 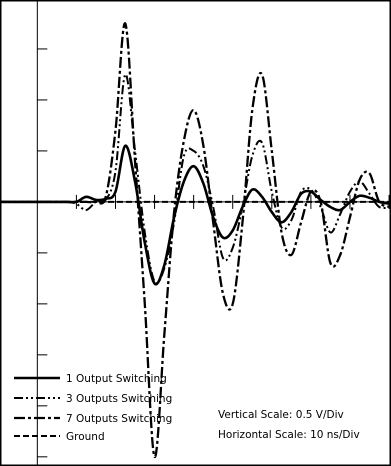 I want to click on horizontal-scale-note: Horizontal Scale: 10 ns/Div, so click(x=289, y=435).